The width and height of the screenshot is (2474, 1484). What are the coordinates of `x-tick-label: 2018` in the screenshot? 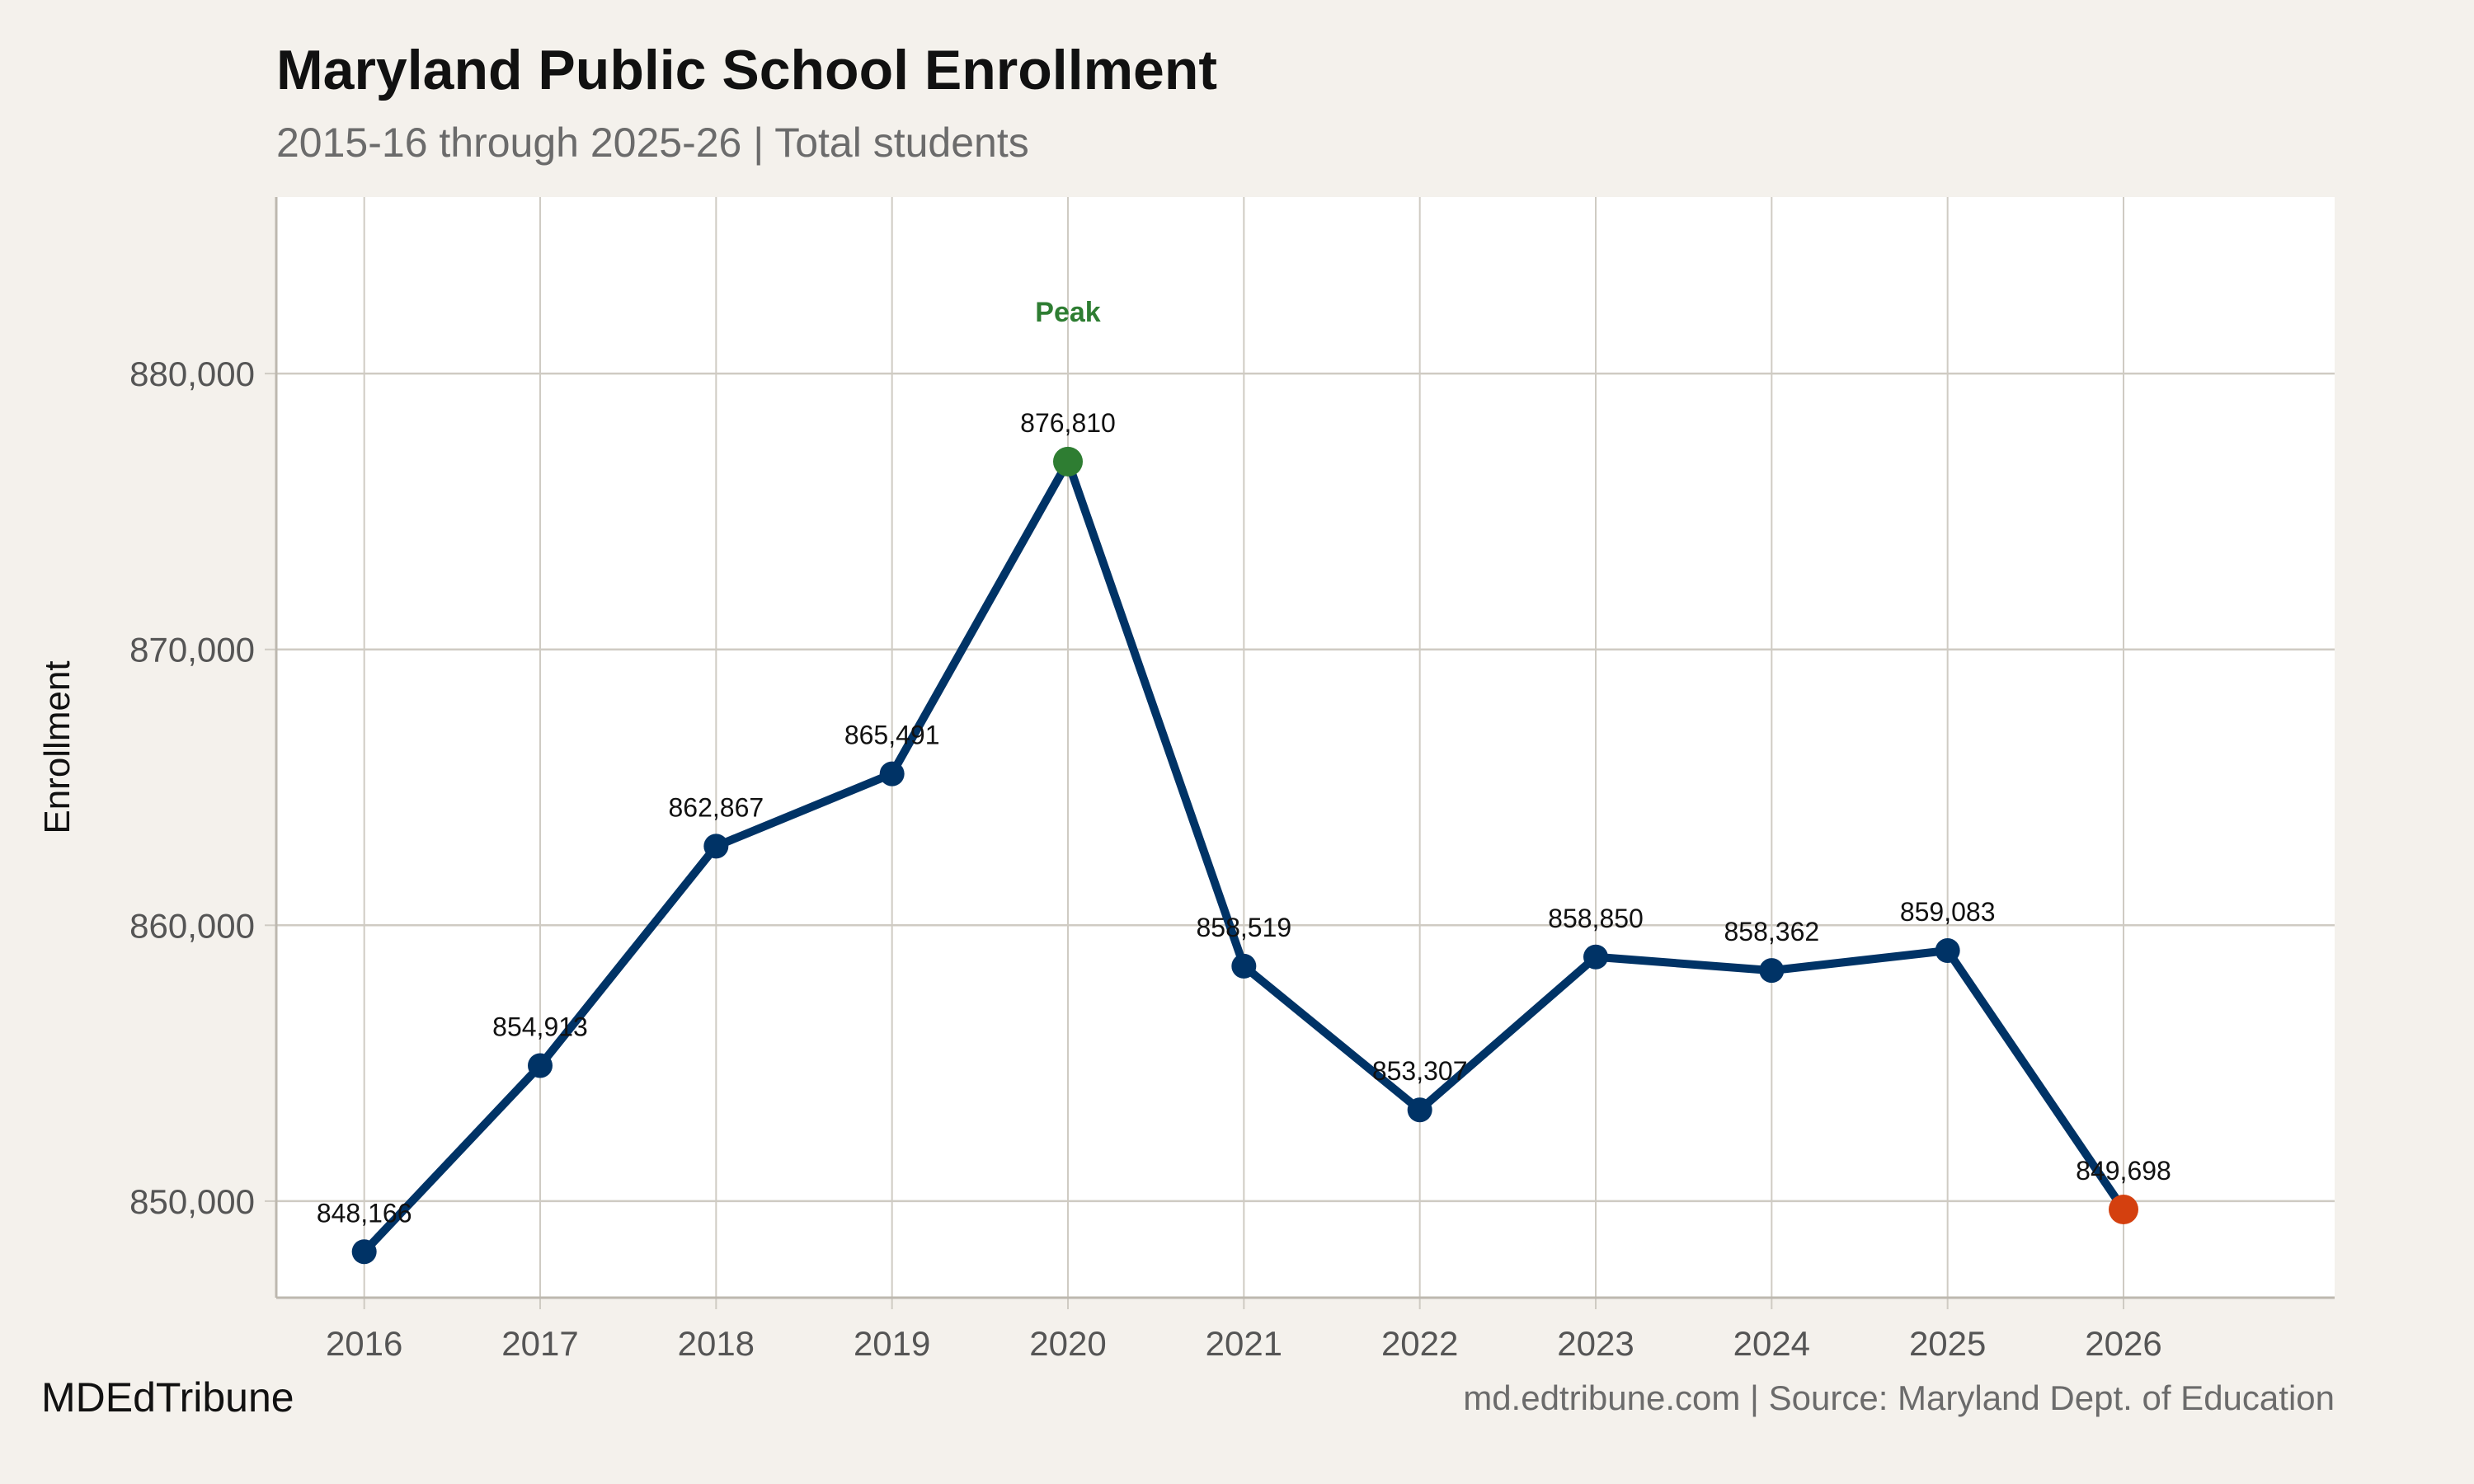 It's located at (716, 1343).